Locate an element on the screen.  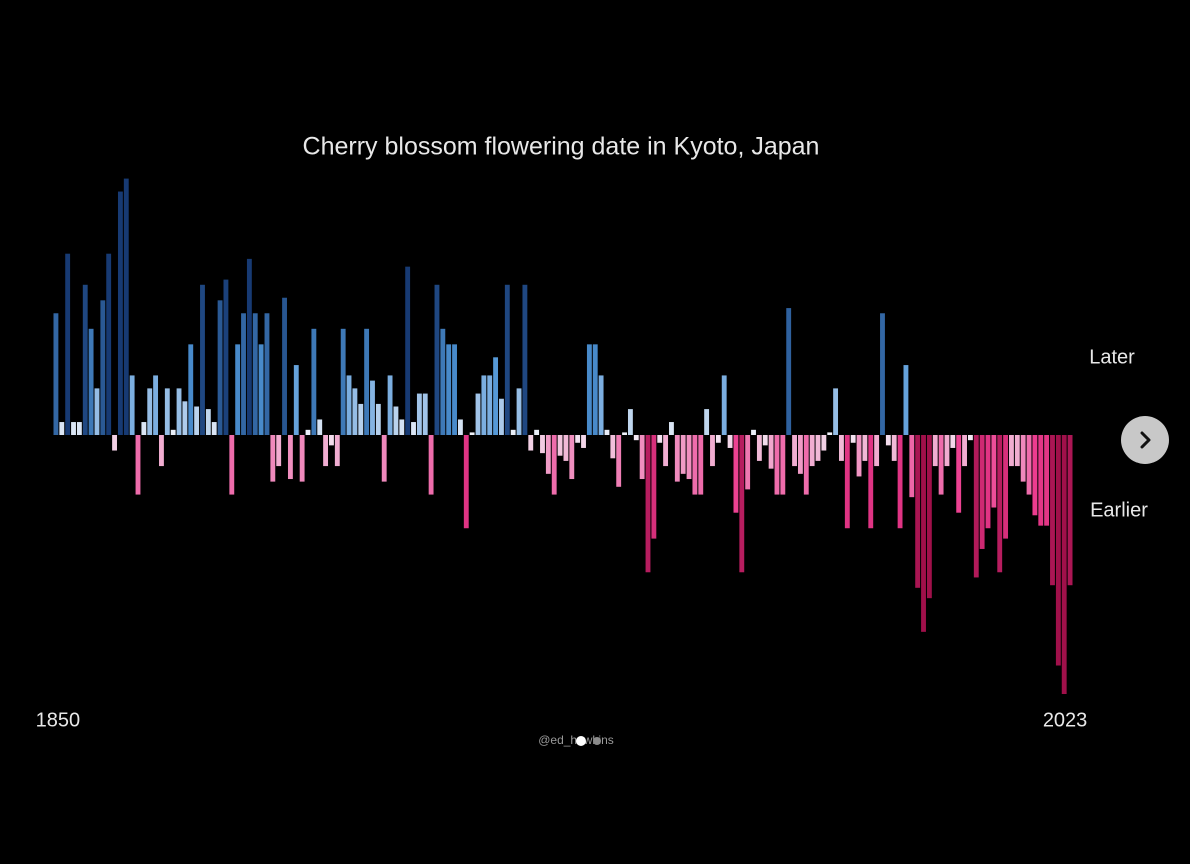
positive-label: Later is located at coordinates (1112, 357).